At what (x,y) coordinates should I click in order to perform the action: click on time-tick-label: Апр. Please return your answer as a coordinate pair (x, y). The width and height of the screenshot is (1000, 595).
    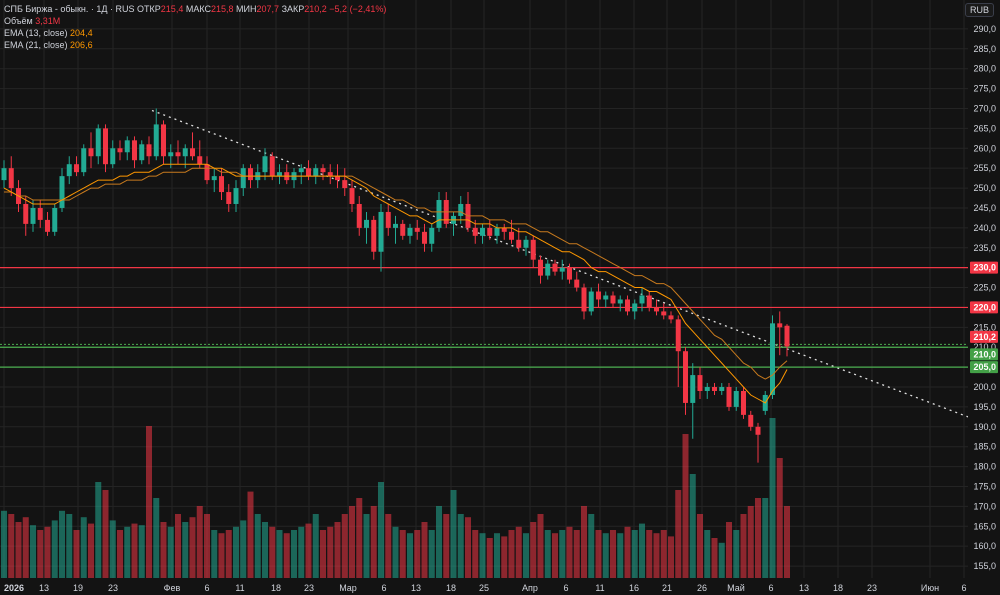
    Looking at the image, I should click on (530, 588).